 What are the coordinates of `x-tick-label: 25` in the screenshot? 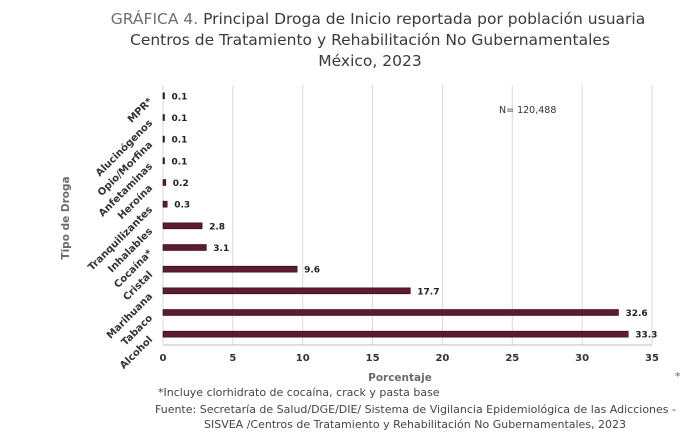 It's located at (512, 358).